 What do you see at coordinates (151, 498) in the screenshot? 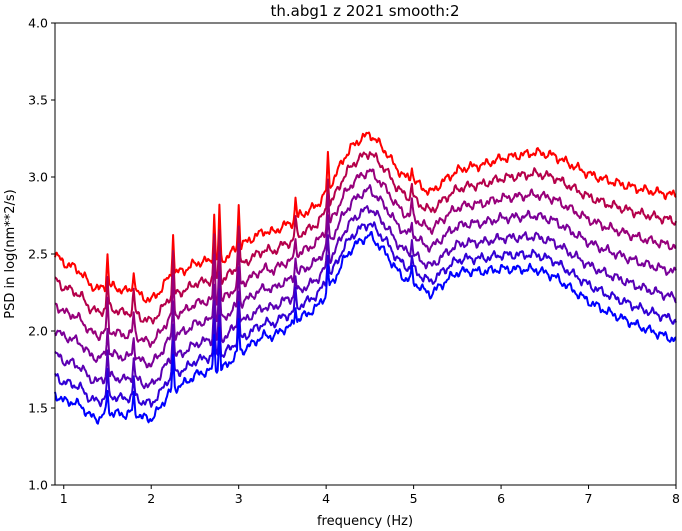
I see `x-tick-label: 2` at bounding box center [151, 498].